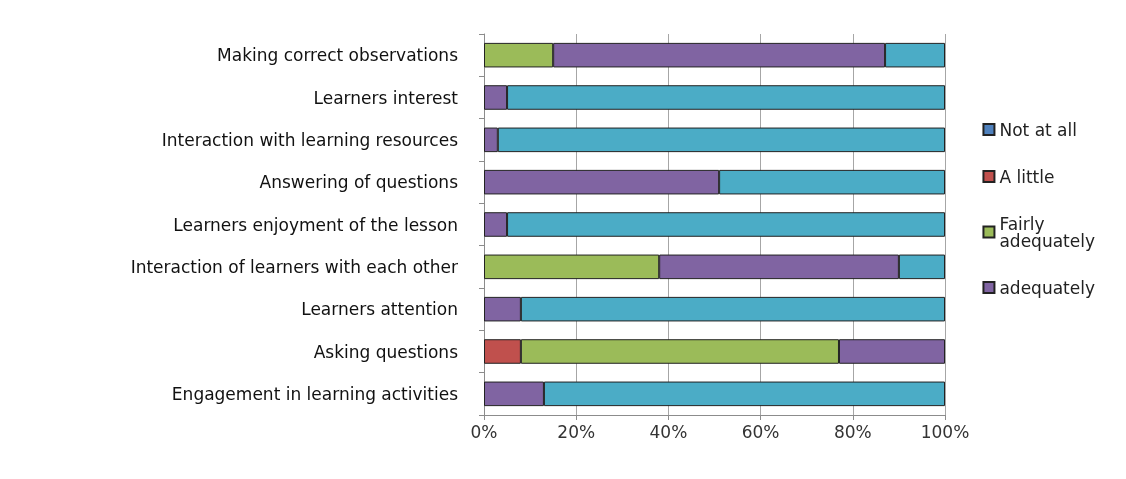 The height and width of the screenshot is (479, 1126). I want to click on legend-label: Not at all, so click(1038, 129).